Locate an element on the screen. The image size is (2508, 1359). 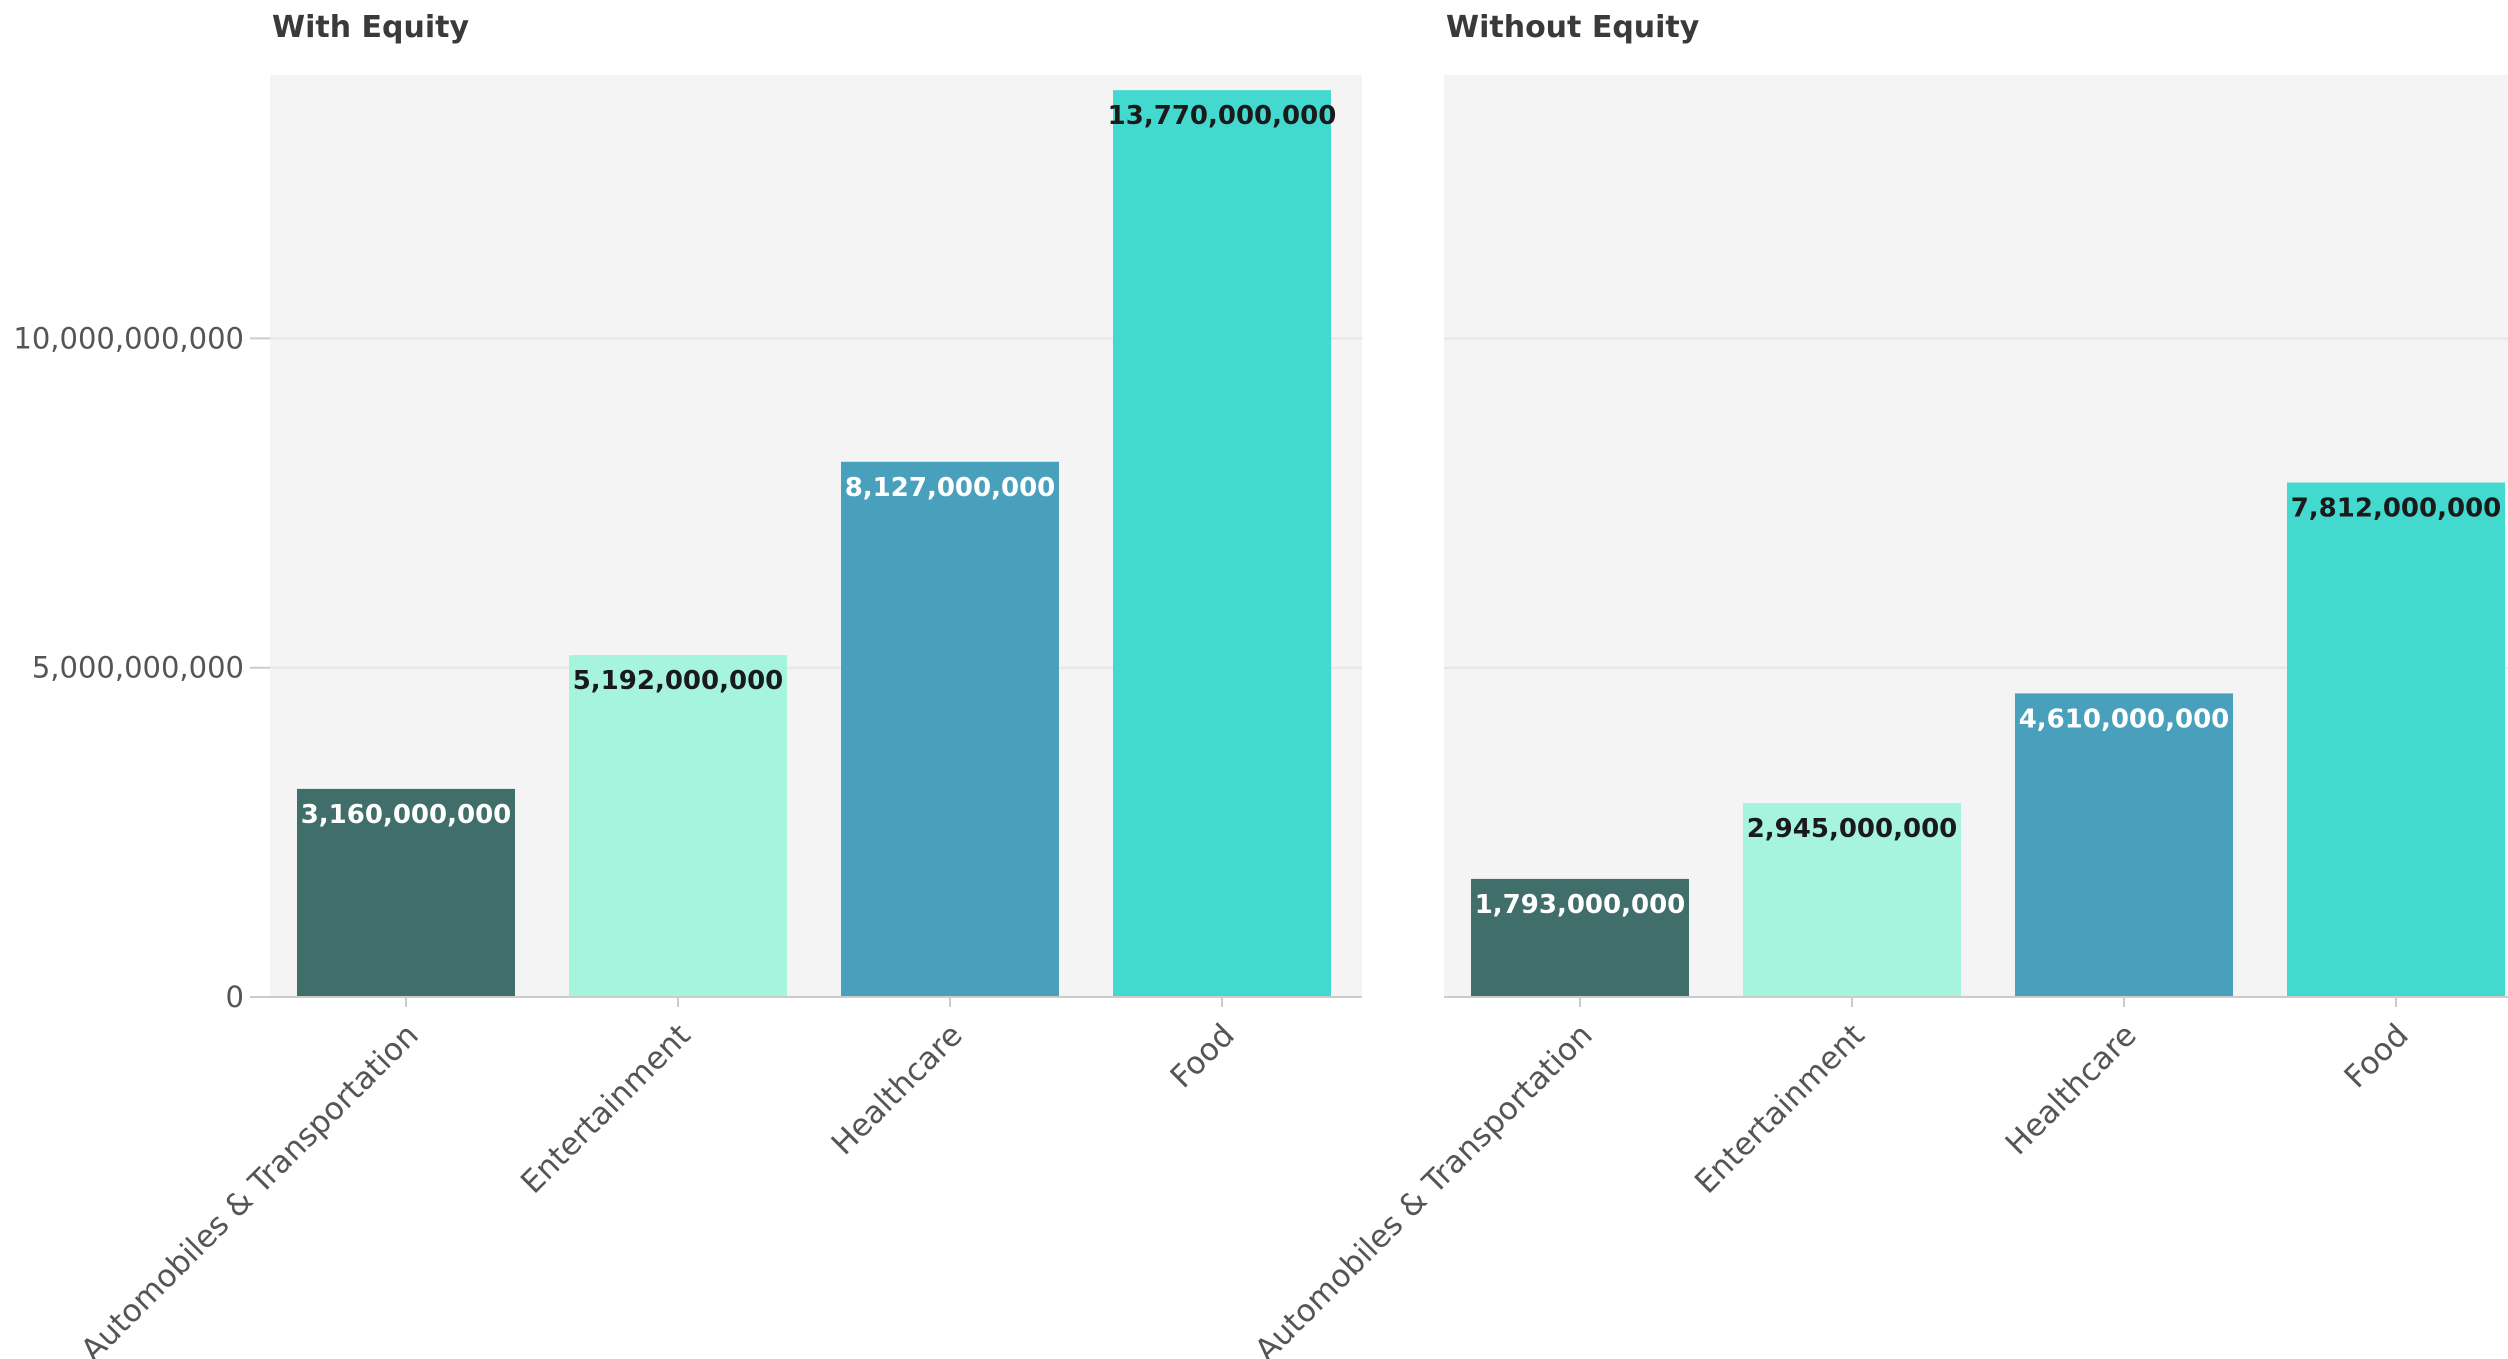
bar-value-label: 3,160,000,000 is located at coordinates (406, 815).